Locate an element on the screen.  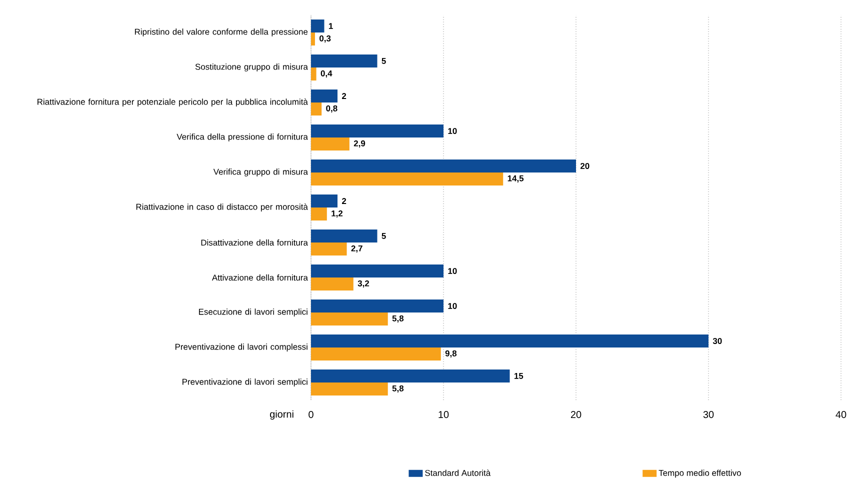
x-tick-label: 10 is located at coordinates (443, 414).